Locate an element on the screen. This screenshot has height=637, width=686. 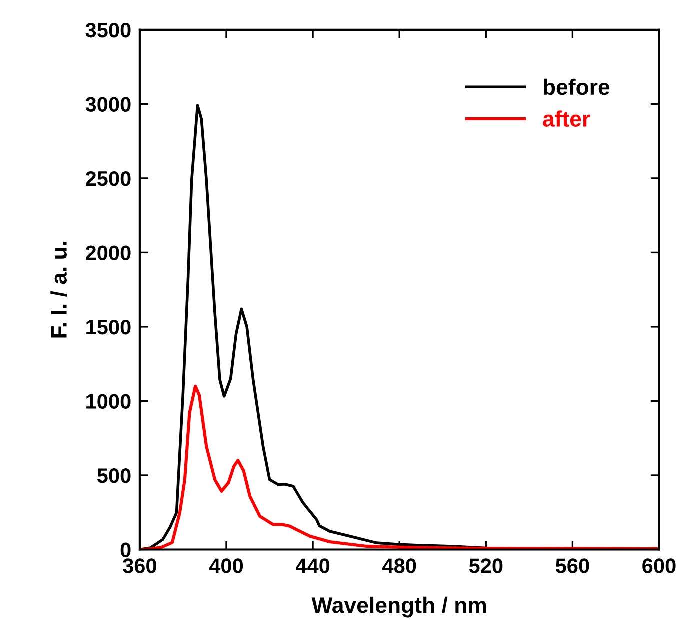
y-tick-label: 2000 is located at coordinates (108, 253).